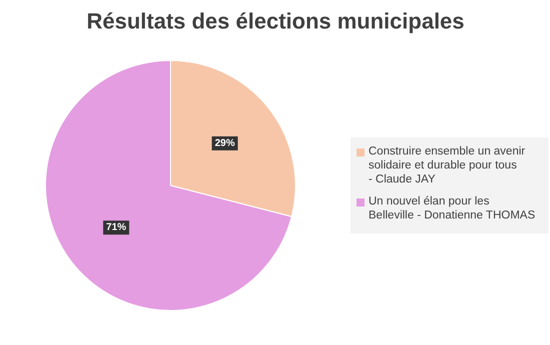  What do you see at coordinates (275, 21) in the screenshot?
I see `chart-title: Résultats des élections municipales` at bounding box center [275, 21].